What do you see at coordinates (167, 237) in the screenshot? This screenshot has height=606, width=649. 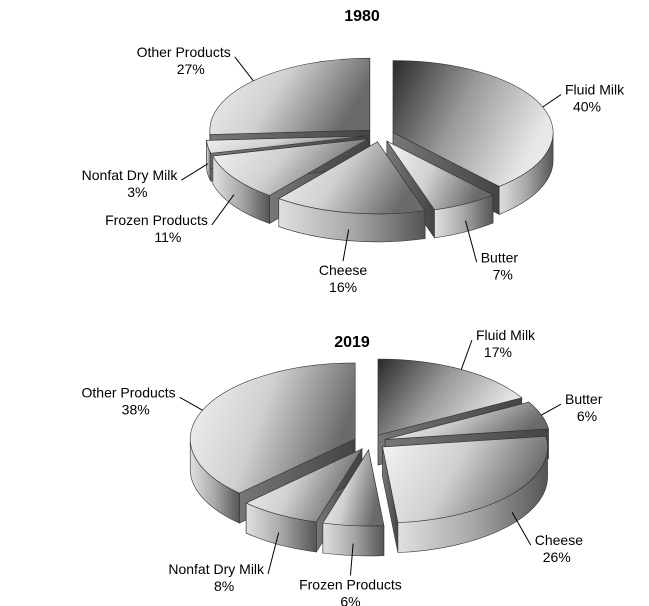 I see `slice-value-label: 11%` at bounding box center [167, 237].